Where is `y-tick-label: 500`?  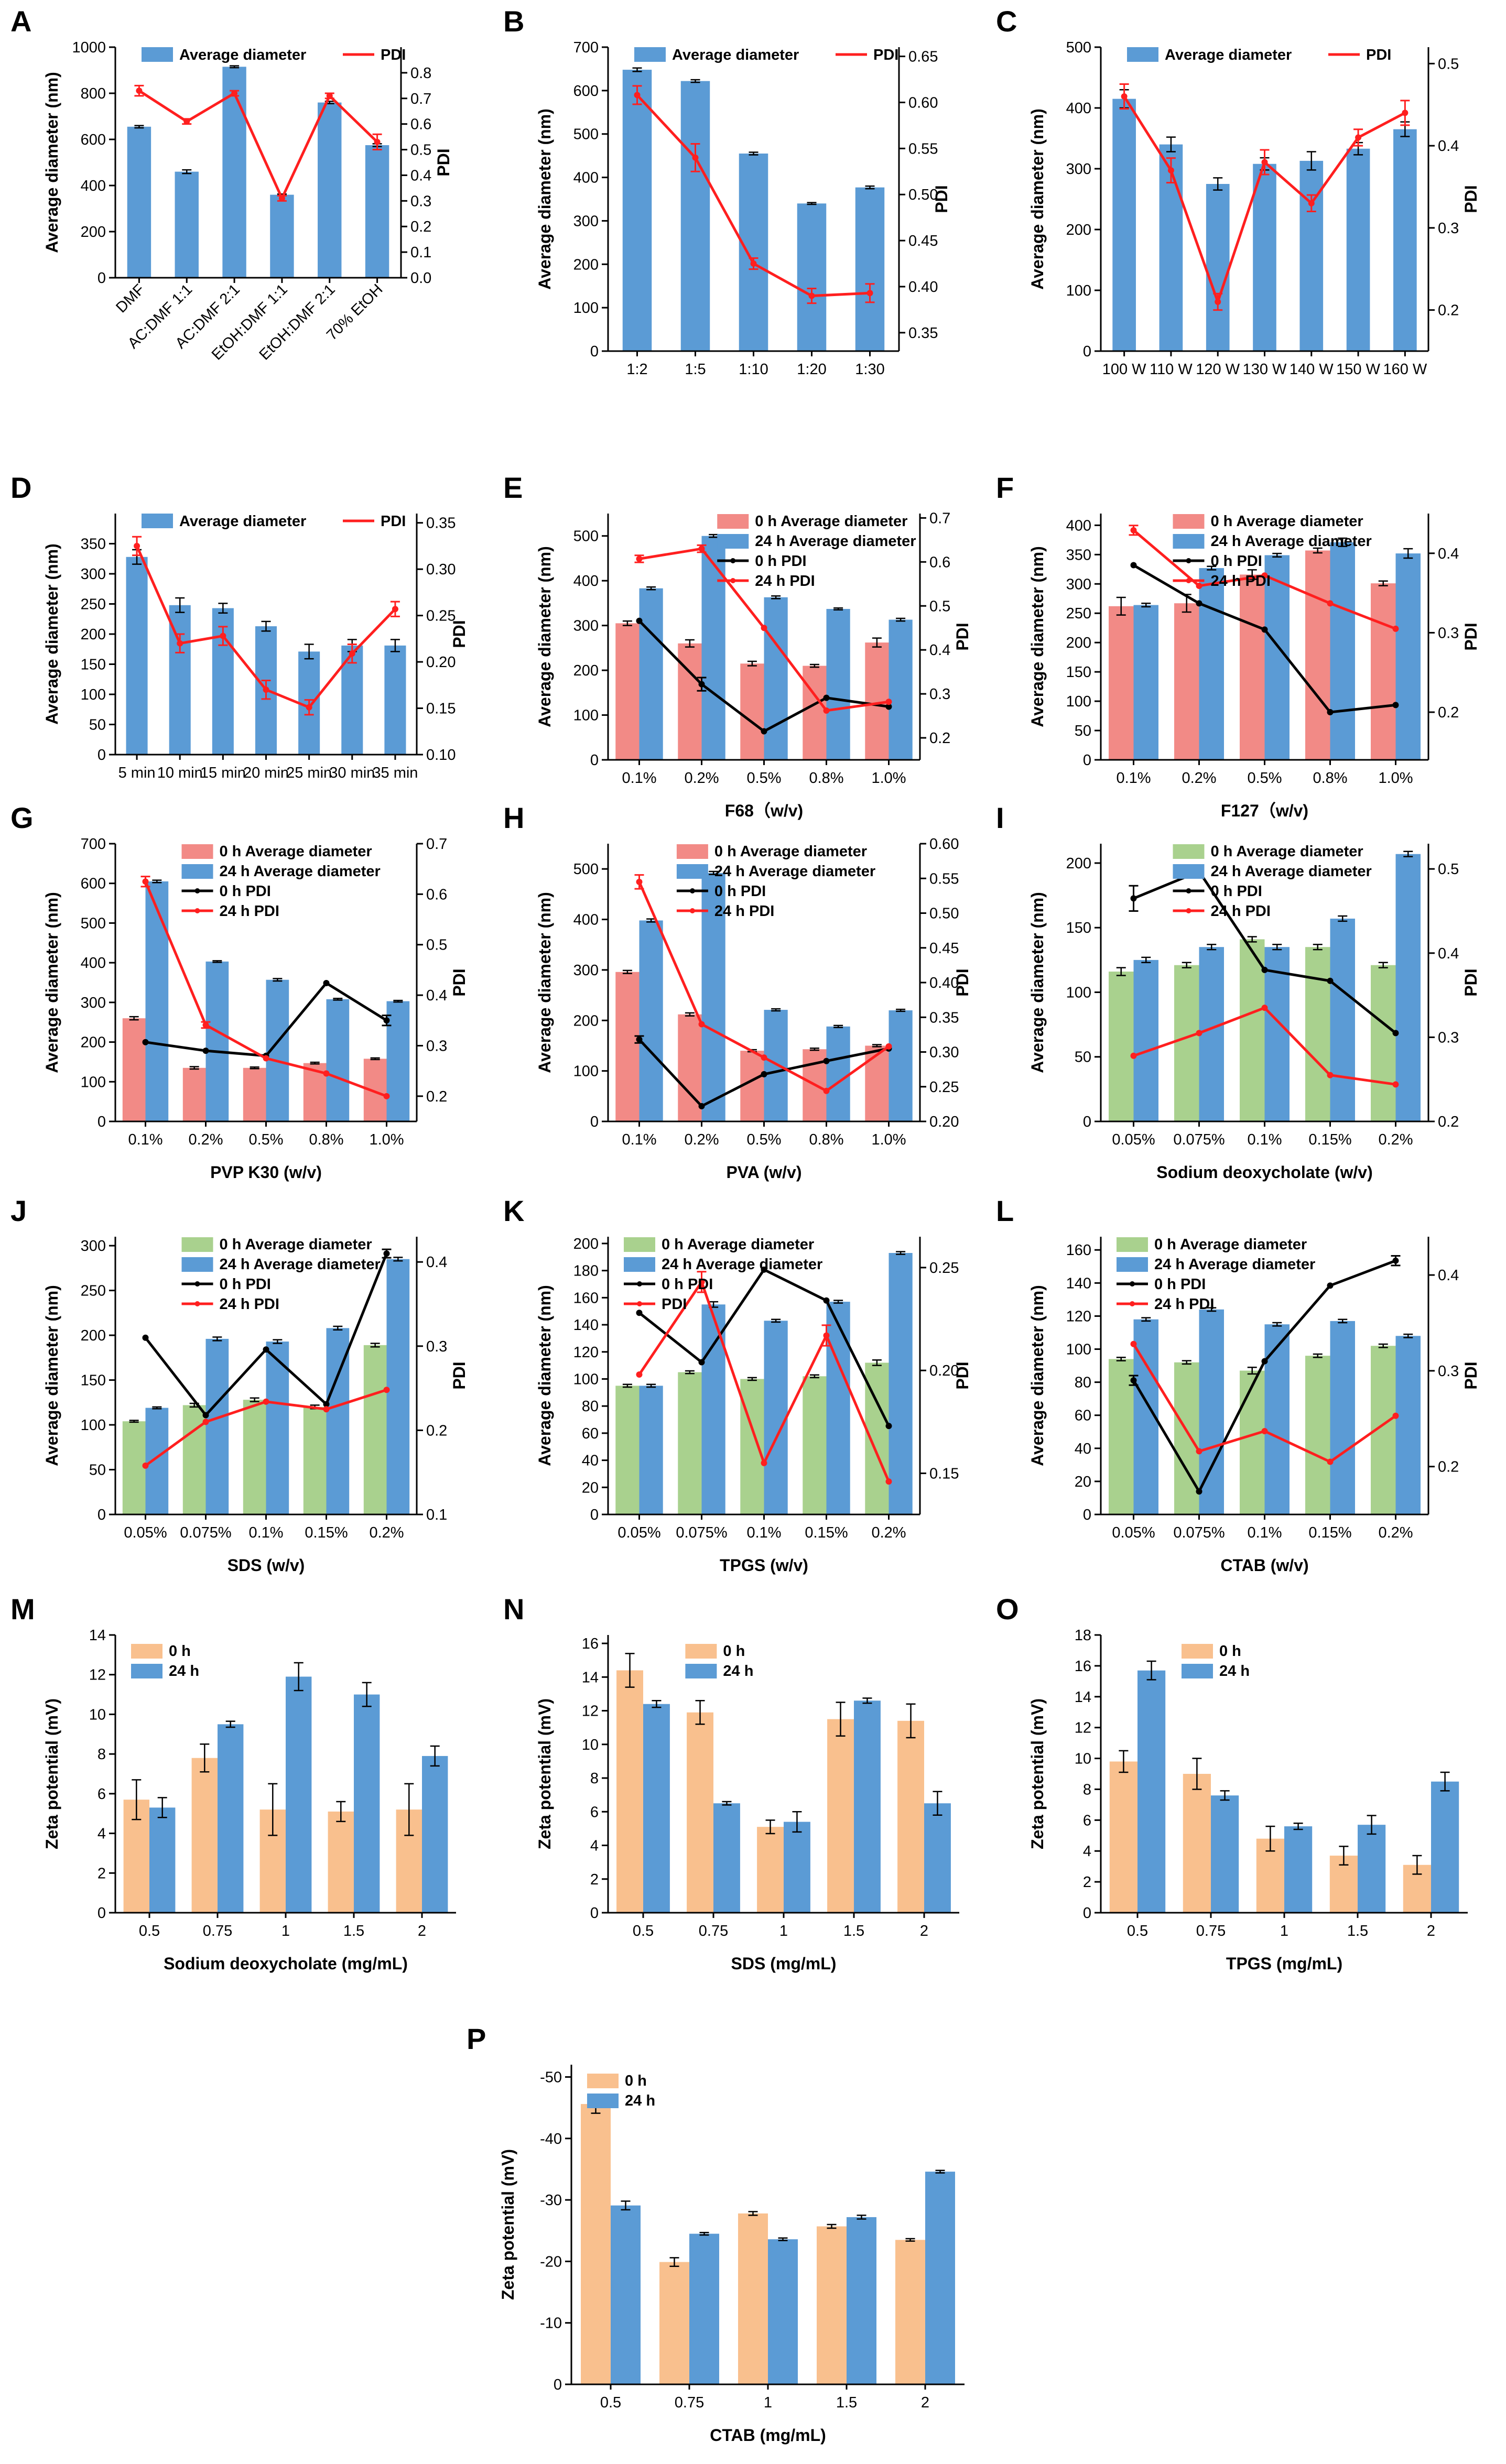 y-tick-label: 500 is located at coordinates (1078, 48).